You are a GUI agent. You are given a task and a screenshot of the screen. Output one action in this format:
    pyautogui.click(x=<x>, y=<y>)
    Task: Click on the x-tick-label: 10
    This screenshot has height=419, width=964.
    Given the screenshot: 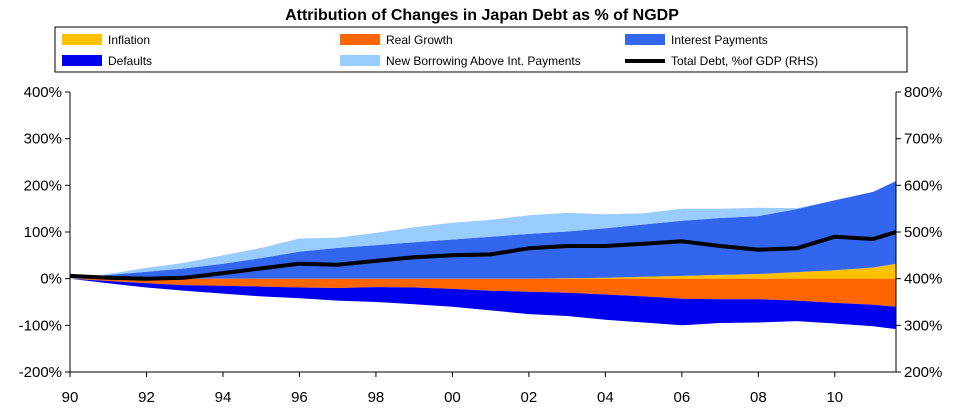 What is the action you would take?
    pyautogui.click(x=834, y=397)
    